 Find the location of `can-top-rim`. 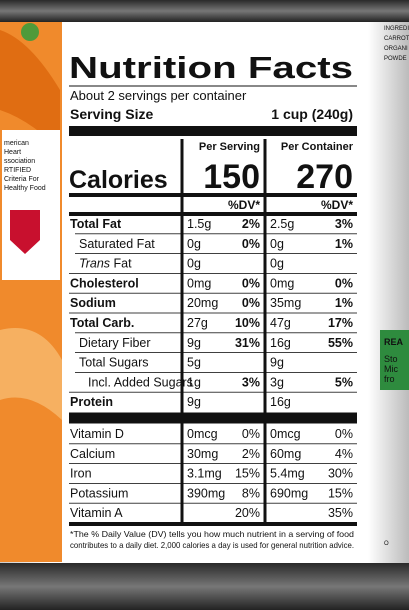

can-top-rim is located at coordinates (204, 11).